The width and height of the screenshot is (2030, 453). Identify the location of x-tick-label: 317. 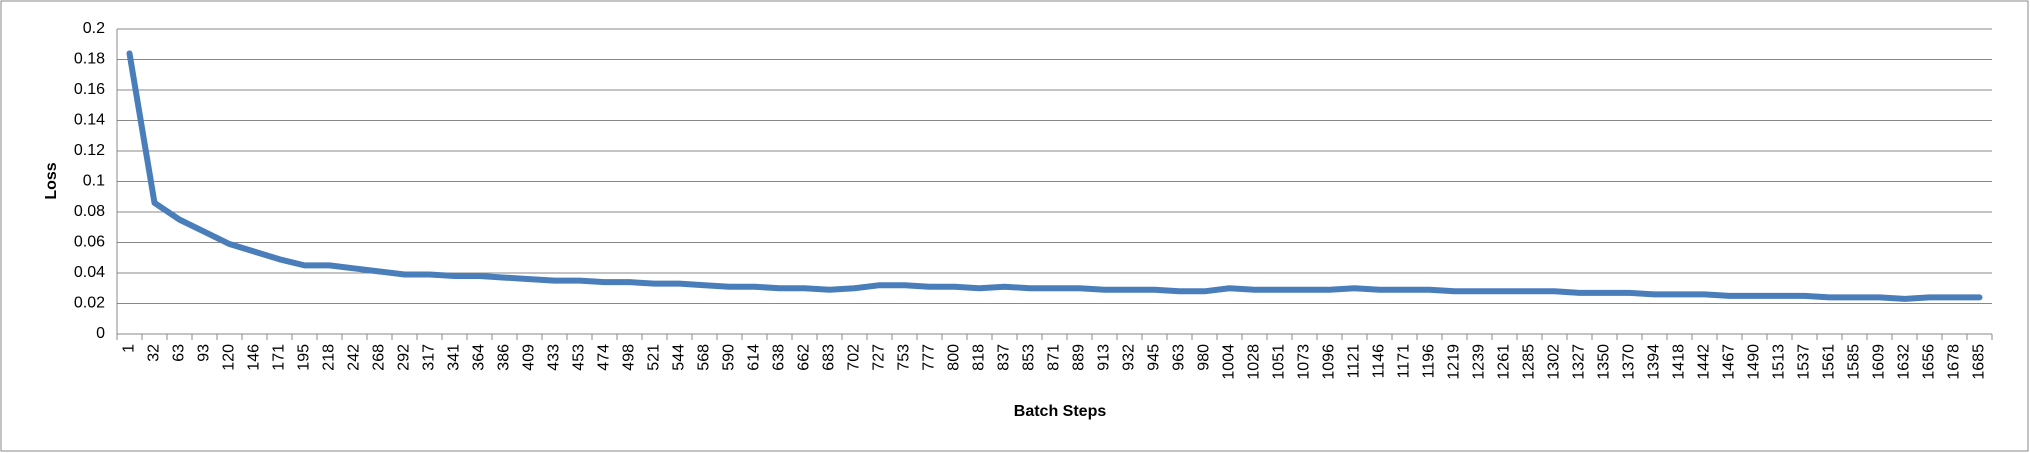
(429, 357).